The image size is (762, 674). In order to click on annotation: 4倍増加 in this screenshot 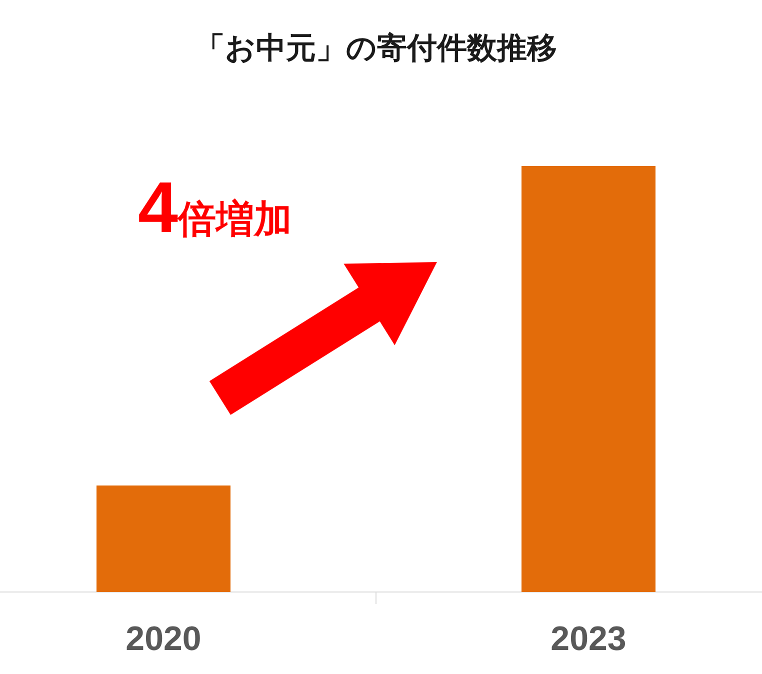, I will do `click(215, 208)`.